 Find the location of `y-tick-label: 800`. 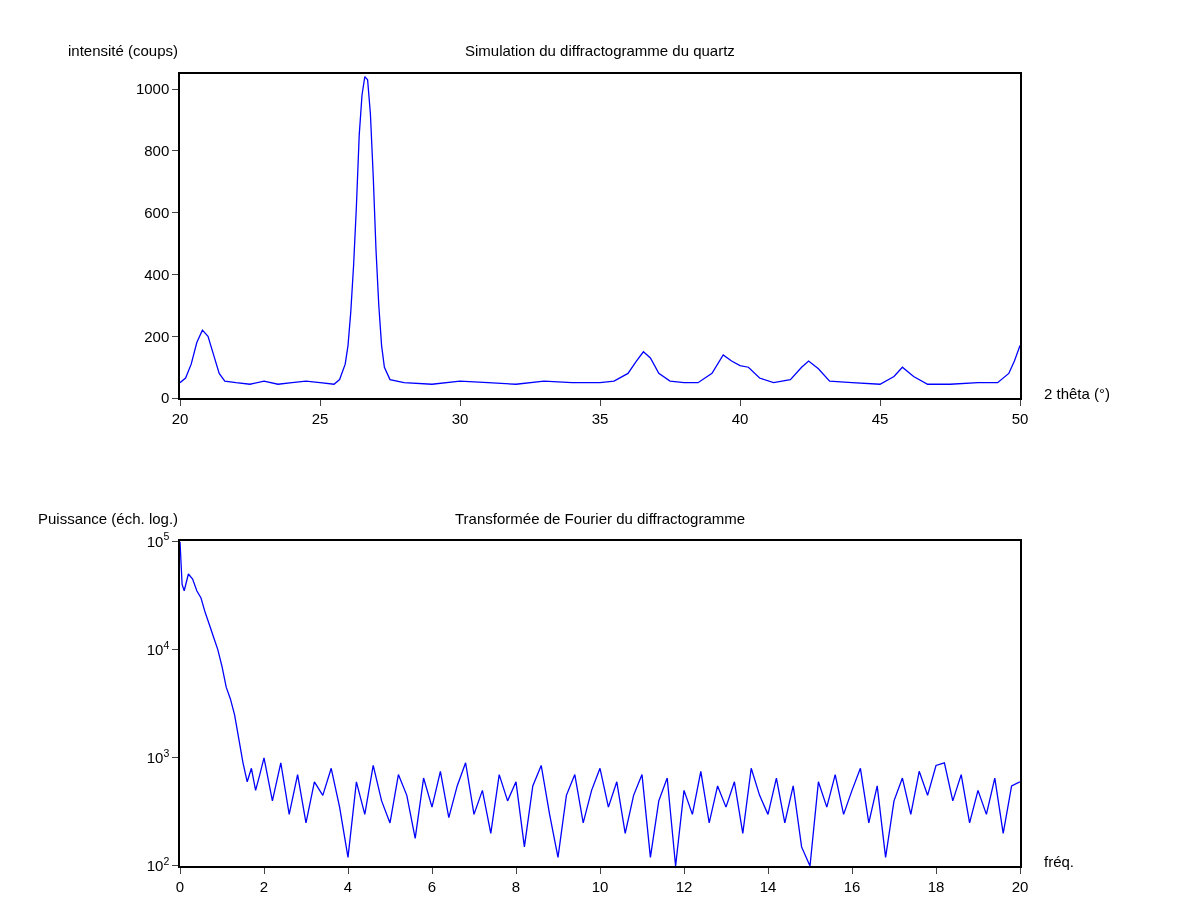

y-tick-label: 800 is located at coordinates (157, 151).